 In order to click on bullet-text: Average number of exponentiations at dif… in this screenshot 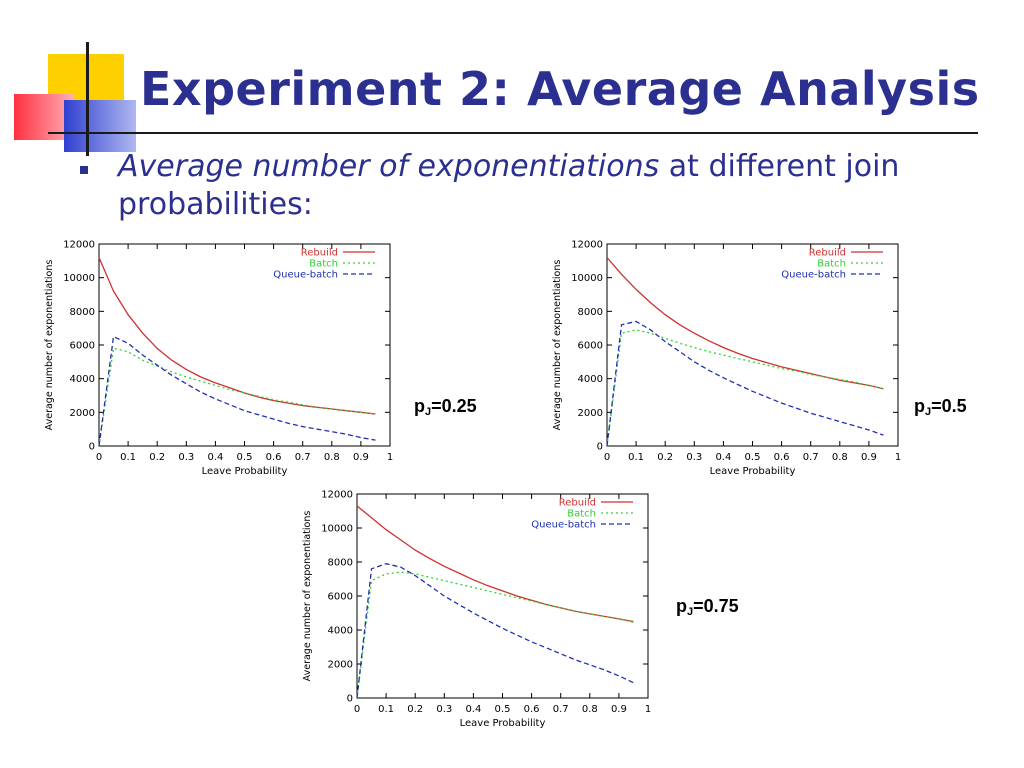, I will do `click(558, 186)`.